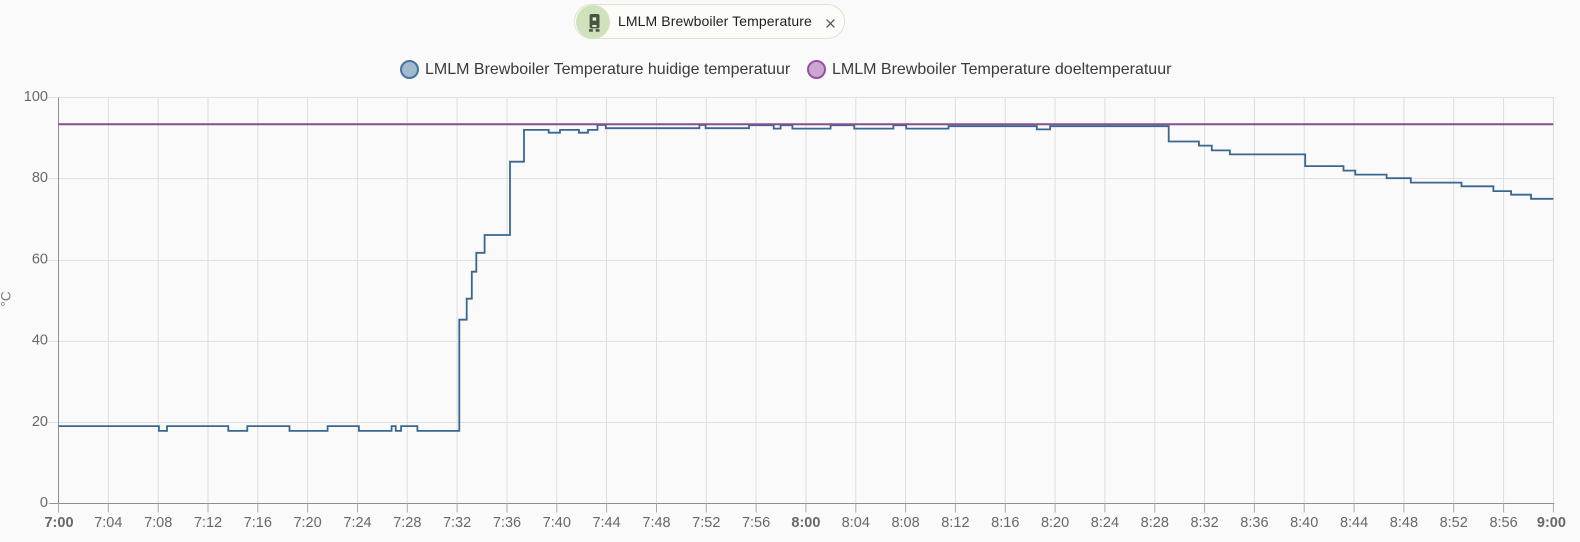 This screenshot has height=542, width=1580. Describe the element at coordinates (706, 523) in the screenshot. I see `svg-text: 7:52` at that location.